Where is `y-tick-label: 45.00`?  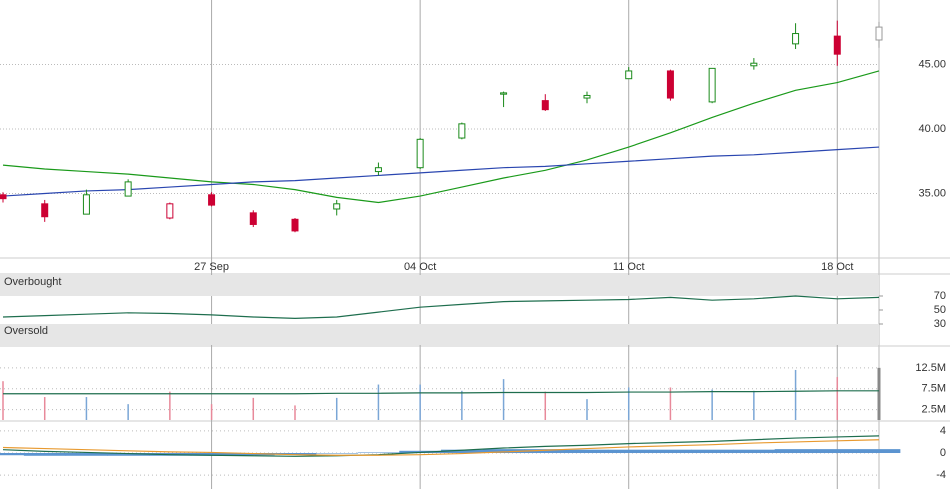
y-tick-label: 45.00 is located at coordinates (932, 64).